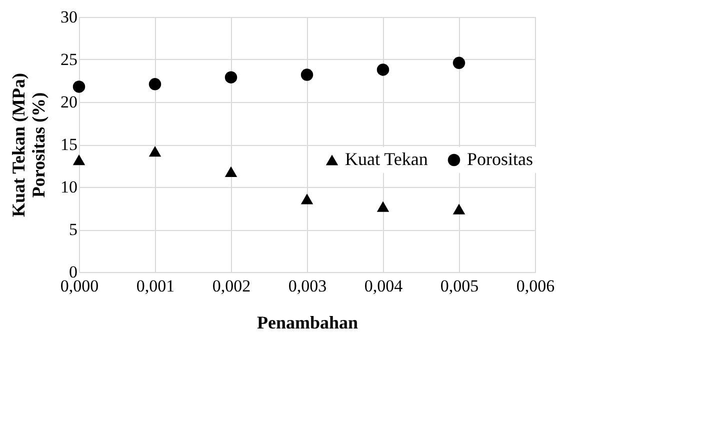  Describe the element at coordinates (231, 286) in the screenshot. I see `x-tick-label: 0,002` at that location.